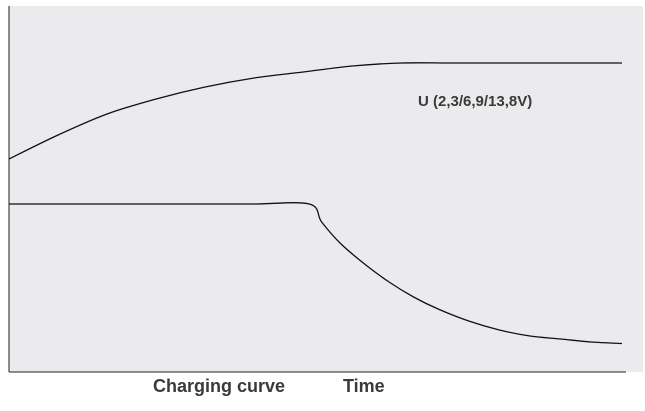  I want to click on chart-caption: Charging curve, so click(219, 386).